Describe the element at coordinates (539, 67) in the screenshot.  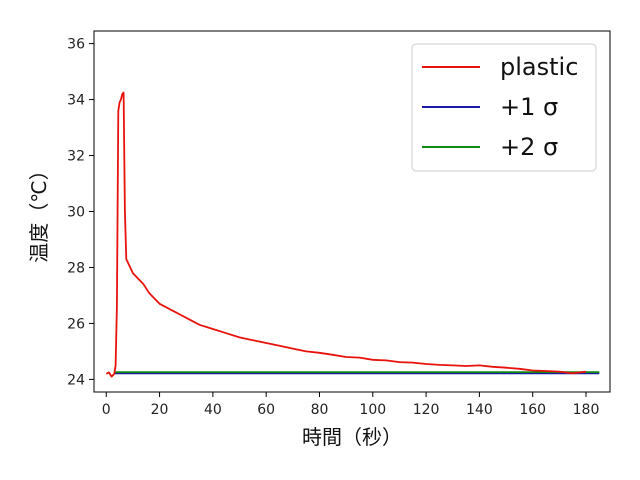
I see `legend-label: plastic` at that location.